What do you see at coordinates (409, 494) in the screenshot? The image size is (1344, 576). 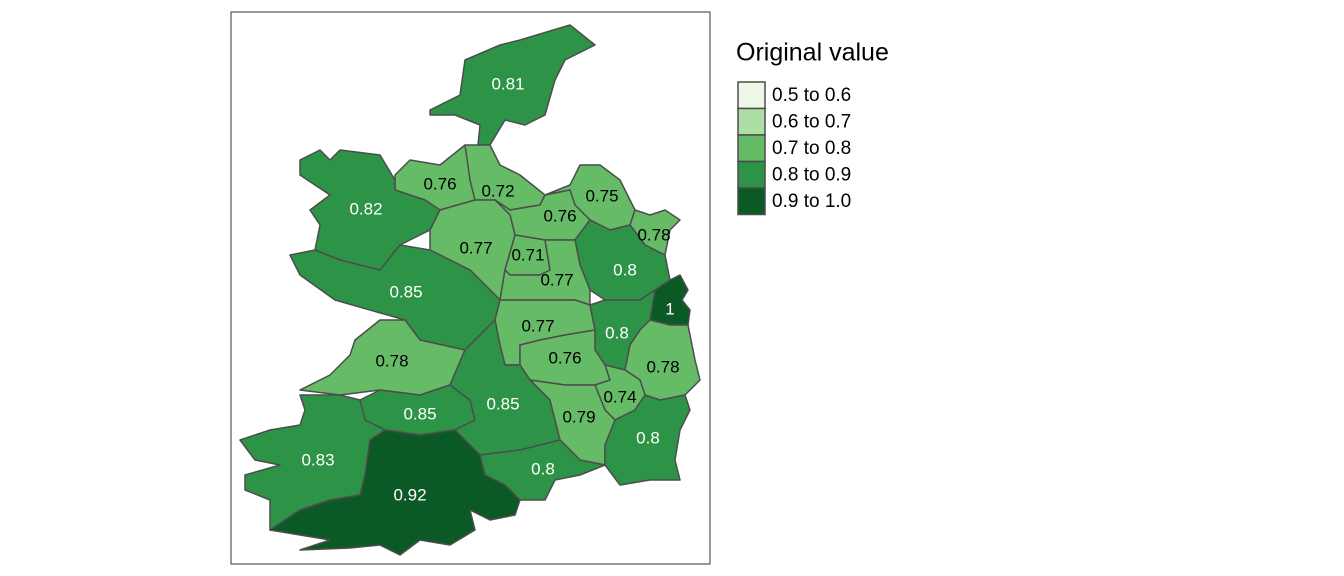 I see `region-label: 0.92` at bounding box center [409, 494].